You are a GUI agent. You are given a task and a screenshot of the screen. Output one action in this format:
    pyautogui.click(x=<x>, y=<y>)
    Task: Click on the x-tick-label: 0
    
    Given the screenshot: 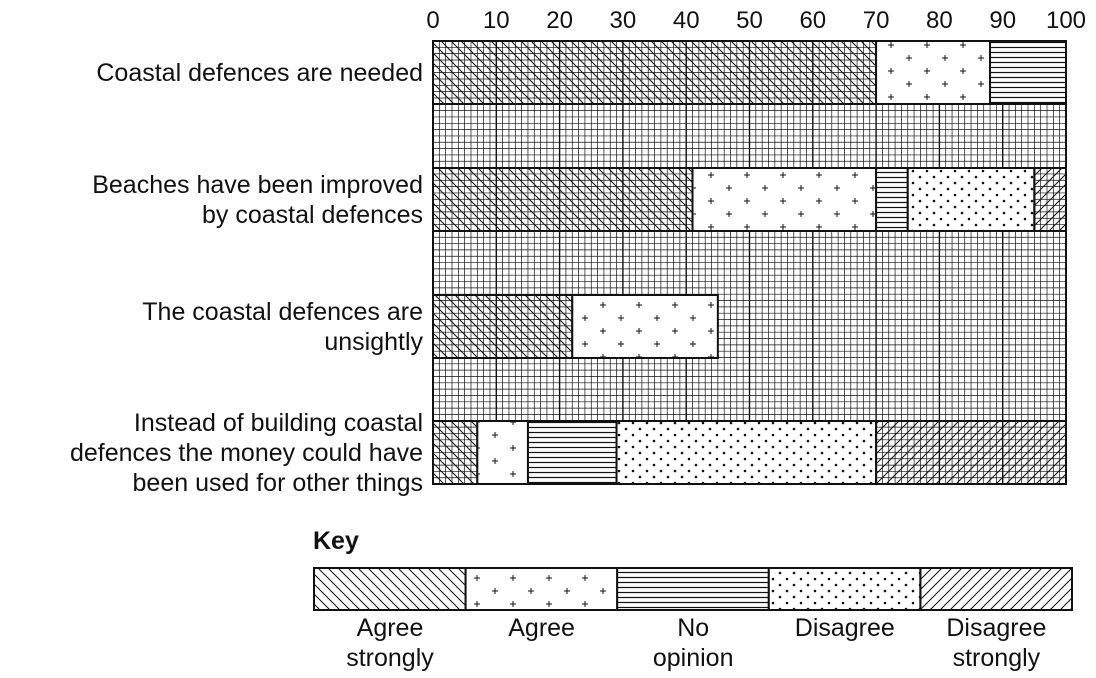 What is the action you would take?
    pyautogui.click(x=432, y=20)
    